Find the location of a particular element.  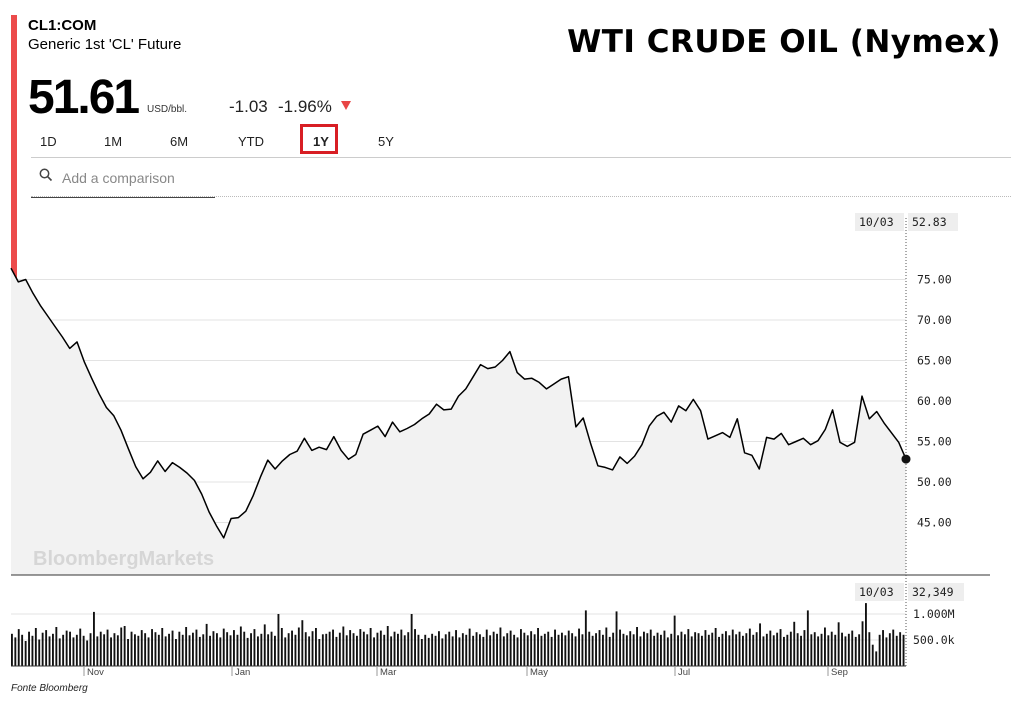

instrument-description: Generic 1st 'CL' Future is located at coordinates (105, 44).